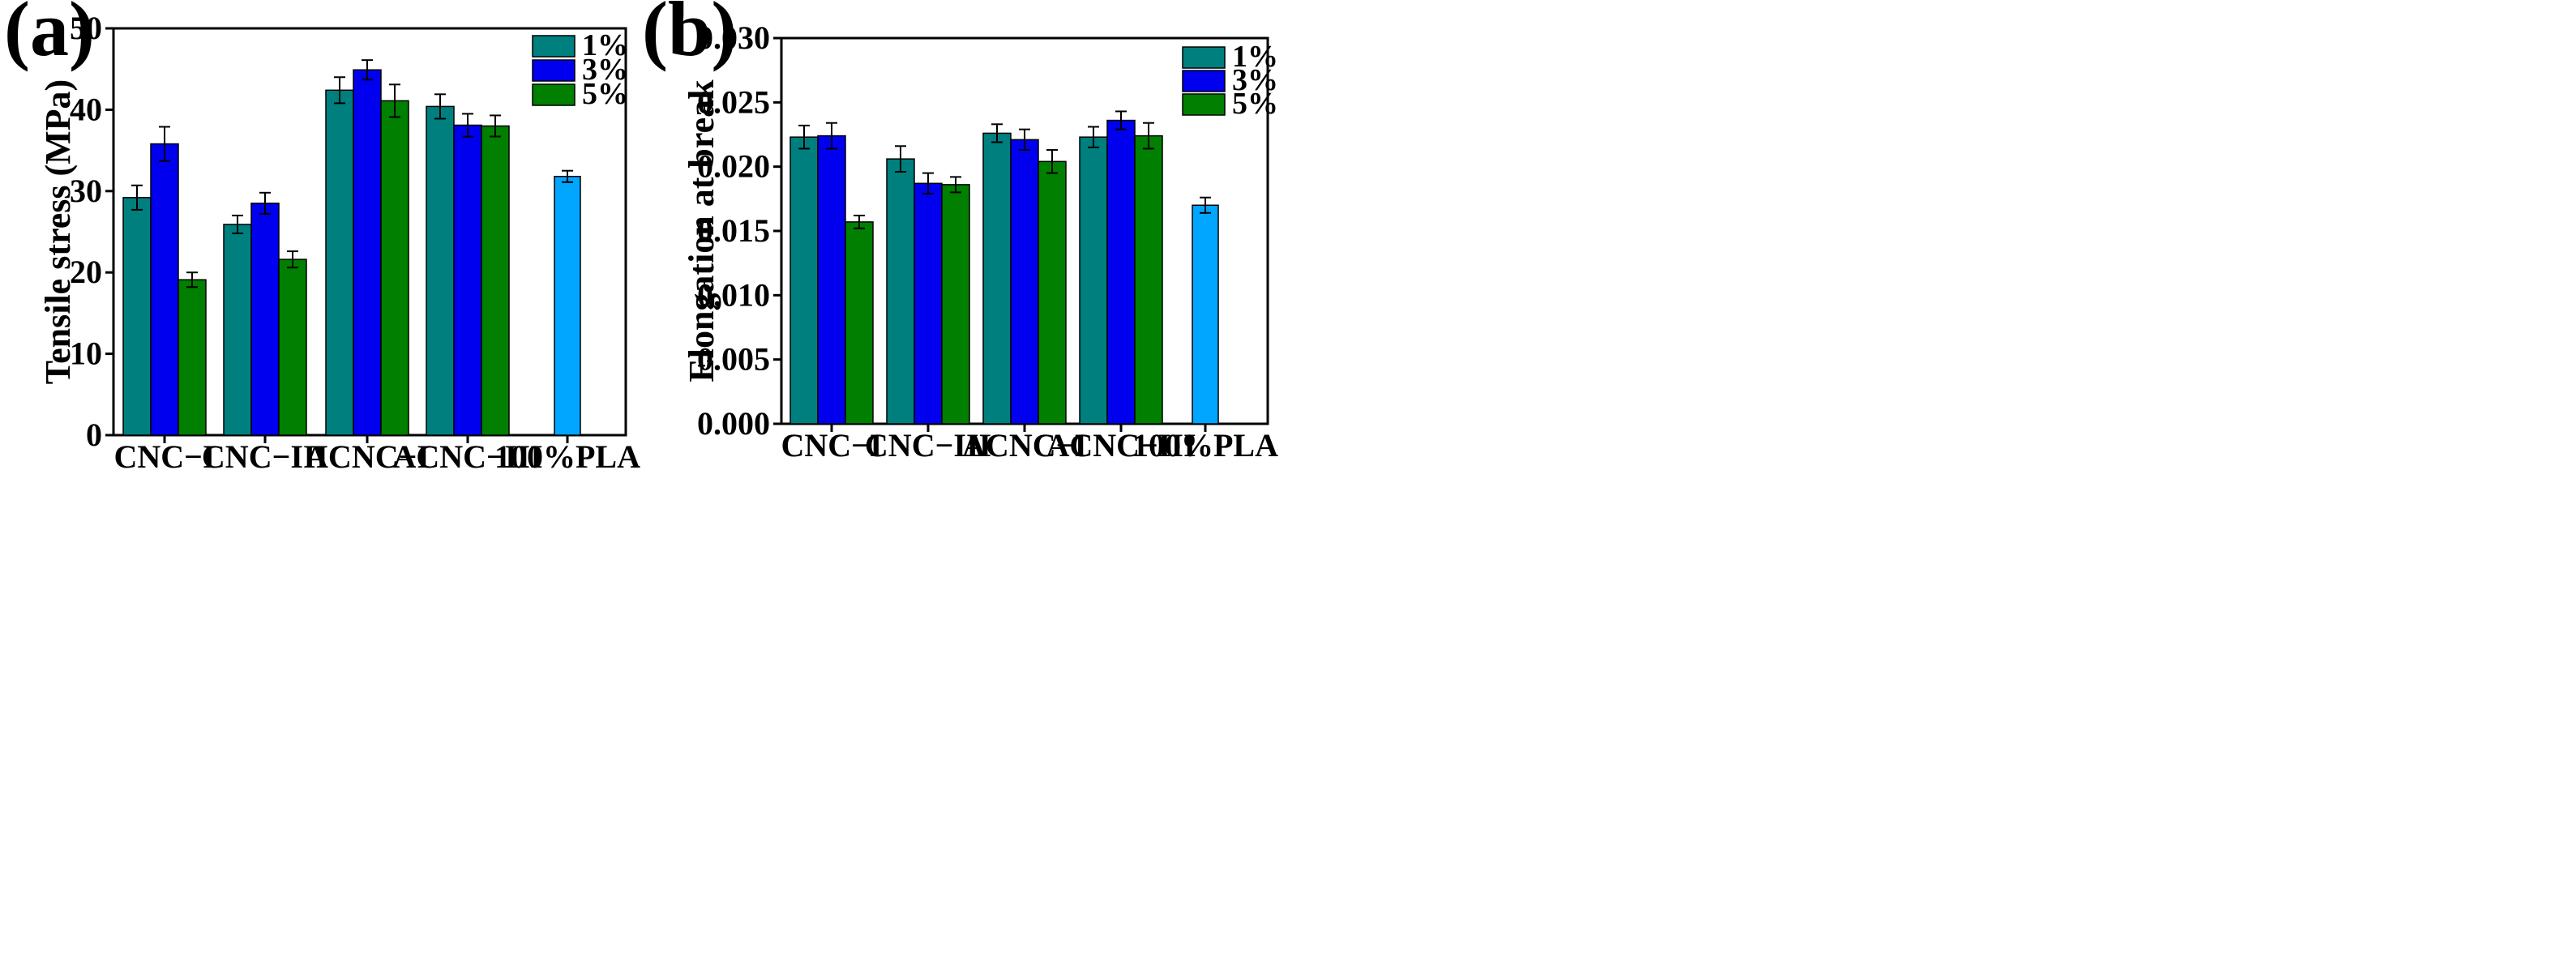 This screenshot has height=957, width=2576. Describe the element at coordinates (733, 167) in the screenshot. I see `y-tick-label: 0.020` at that location.